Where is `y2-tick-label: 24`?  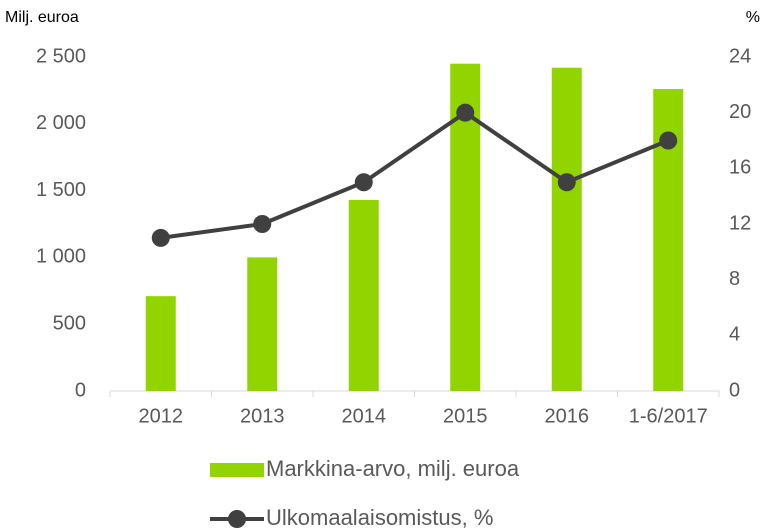 y2-tick-label: 24 is located at coordinates (740, 56).